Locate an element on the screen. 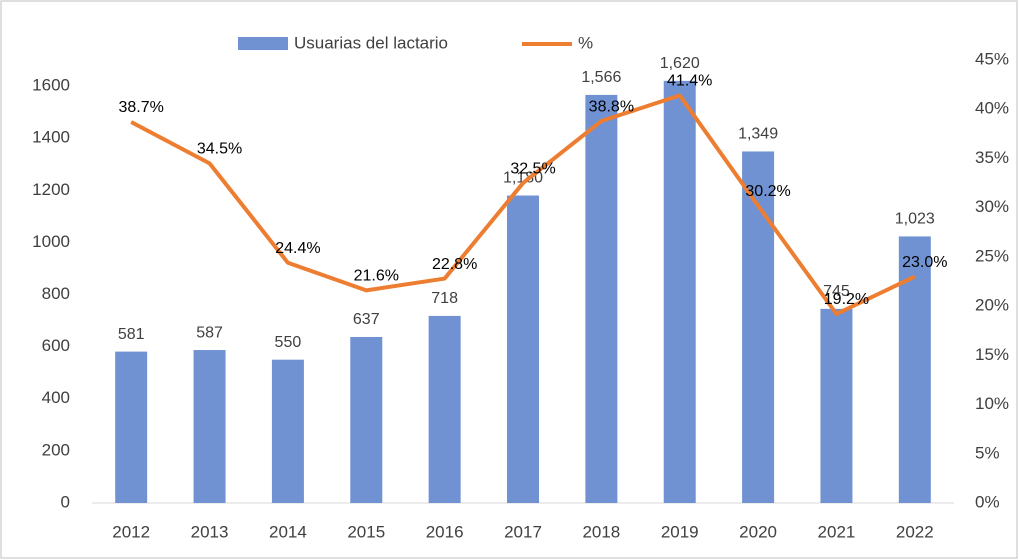  bar-value-label: 550 is located at coordinates (288, 342).